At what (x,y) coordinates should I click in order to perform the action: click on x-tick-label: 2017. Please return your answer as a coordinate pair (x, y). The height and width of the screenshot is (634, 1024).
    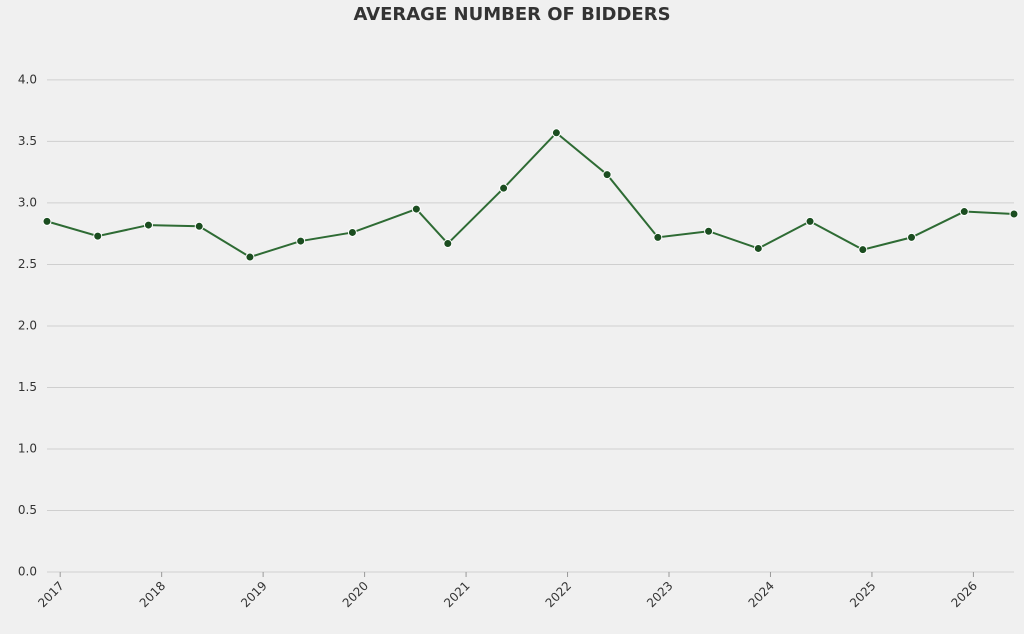
    Looking at the image, I should click on (50, 594).